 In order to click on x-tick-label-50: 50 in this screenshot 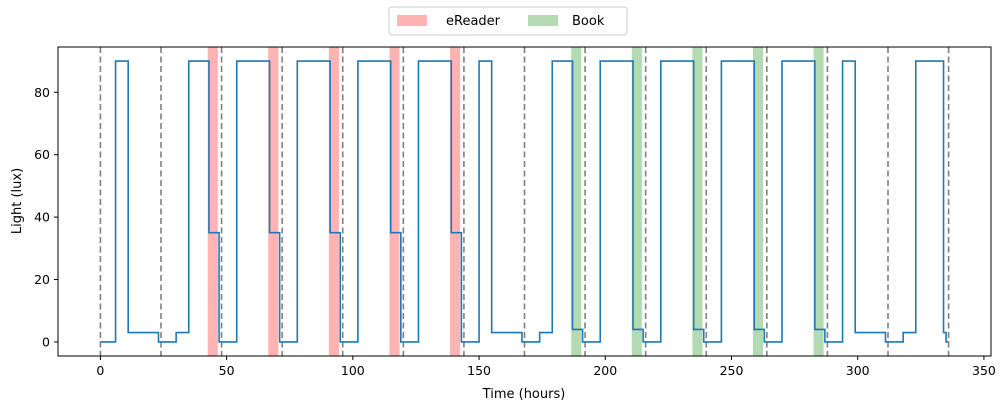, I will do `click(227, 370)`.